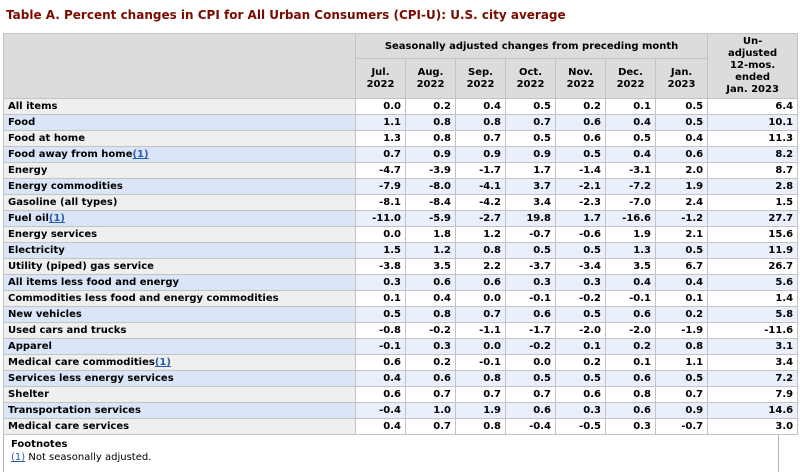  I want to click on table-row: Apparel -0.1 0.3 0.0 -0.2 0.1 0.2 0.8 3.1, so click(401, 346).